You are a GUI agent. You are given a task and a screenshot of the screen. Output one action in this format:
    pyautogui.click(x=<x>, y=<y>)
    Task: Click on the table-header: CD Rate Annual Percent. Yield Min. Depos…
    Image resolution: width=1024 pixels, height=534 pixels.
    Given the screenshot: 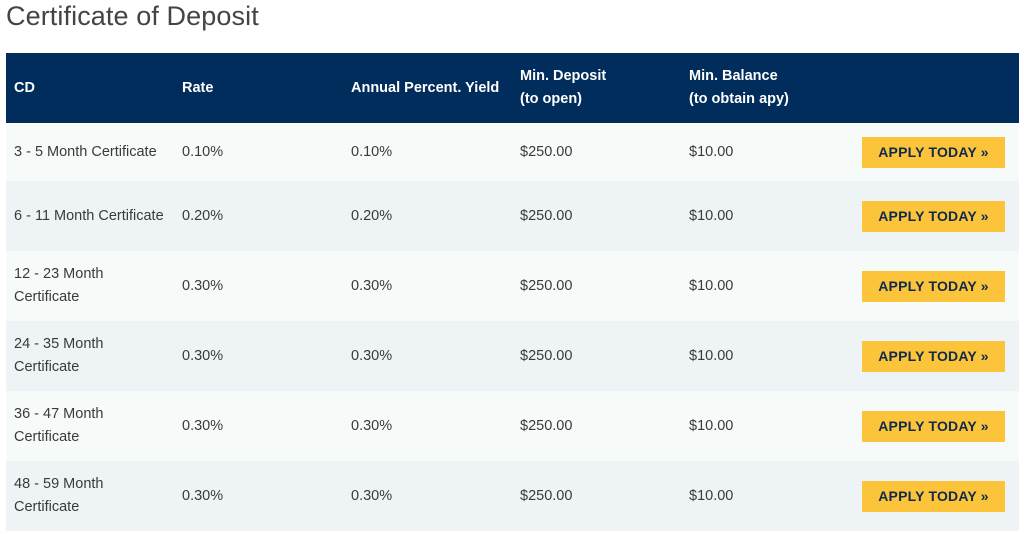 What is the action you would take?
    pyautogui.click(x=512, y=88)
    